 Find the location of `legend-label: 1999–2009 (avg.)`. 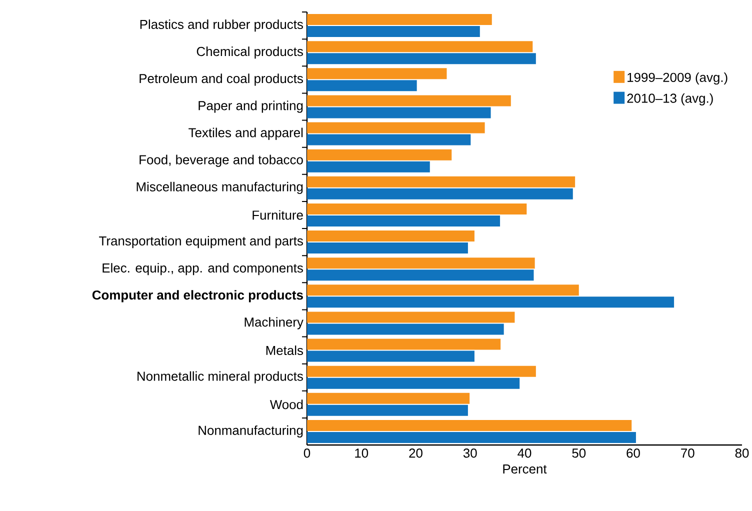

legend-label: 1999–2009 (avg.) is located at coordinates (678, 78).